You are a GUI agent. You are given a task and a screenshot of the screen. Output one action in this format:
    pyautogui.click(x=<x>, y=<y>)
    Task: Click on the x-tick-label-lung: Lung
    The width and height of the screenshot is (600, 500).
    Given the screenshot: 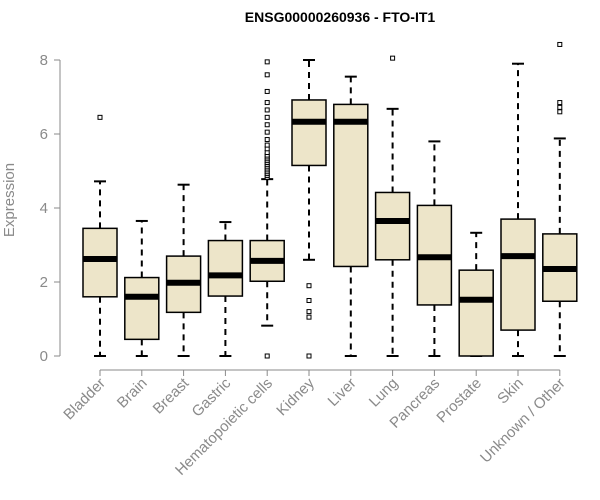 What is the action you would take?
    pyautogui.click(x=384, y=393)
    